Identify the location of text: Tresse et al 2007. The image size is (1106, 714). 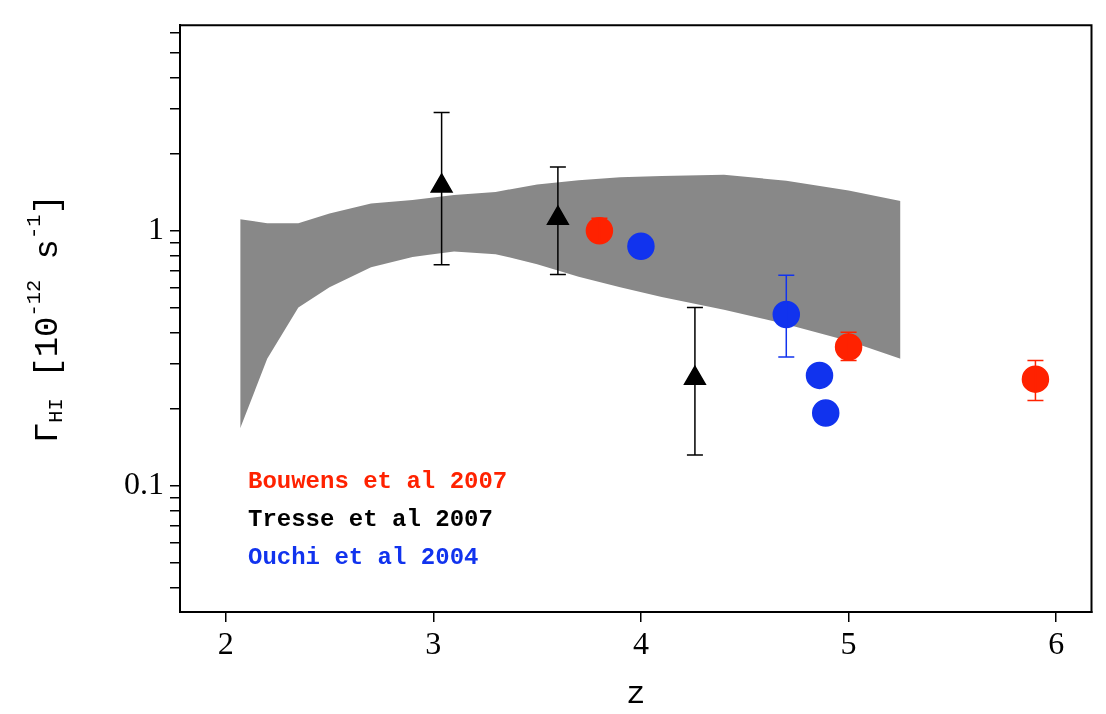
(370, 520).